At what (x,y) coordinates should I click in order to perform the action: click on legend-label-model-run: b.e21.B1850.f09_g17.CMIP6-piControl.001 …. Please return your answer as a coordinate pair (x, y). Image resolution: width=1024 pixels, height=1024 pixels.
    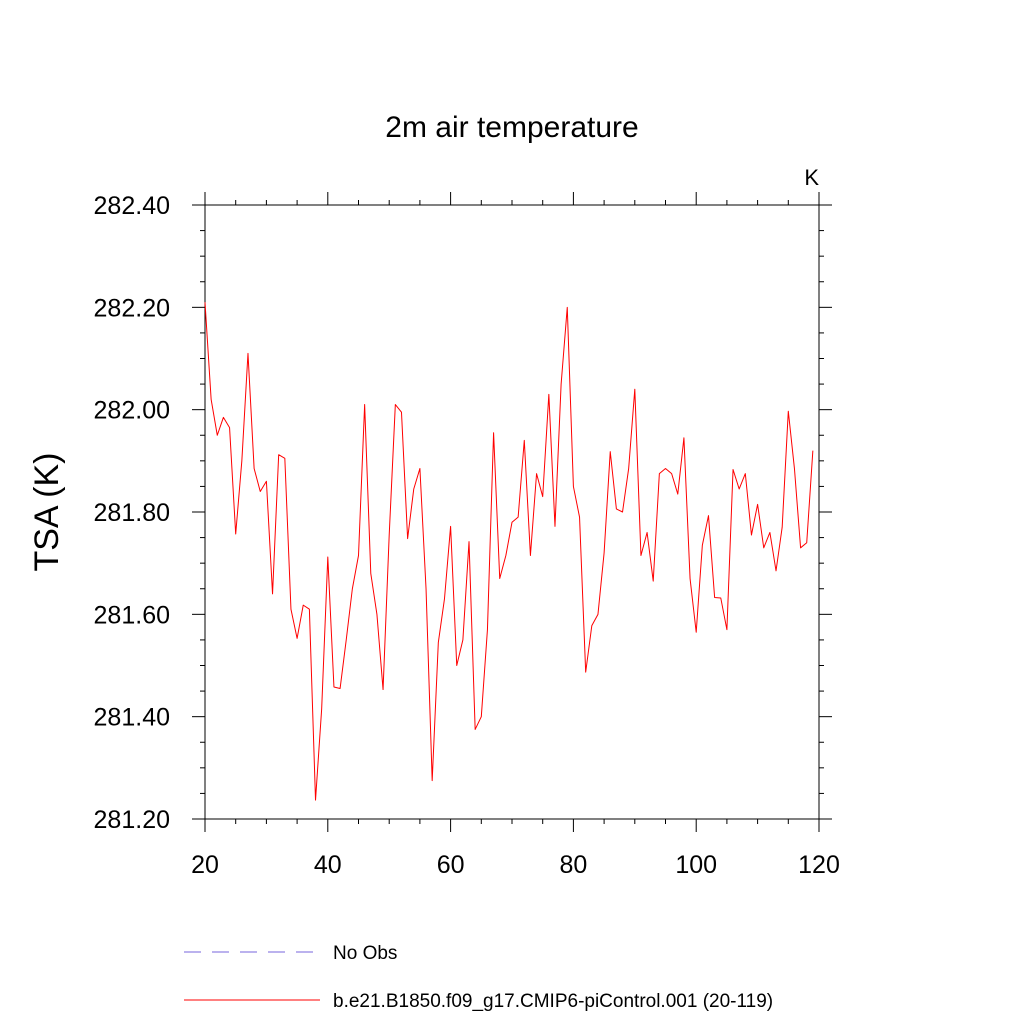
    Looking at the image, I should click on (553, 1001).